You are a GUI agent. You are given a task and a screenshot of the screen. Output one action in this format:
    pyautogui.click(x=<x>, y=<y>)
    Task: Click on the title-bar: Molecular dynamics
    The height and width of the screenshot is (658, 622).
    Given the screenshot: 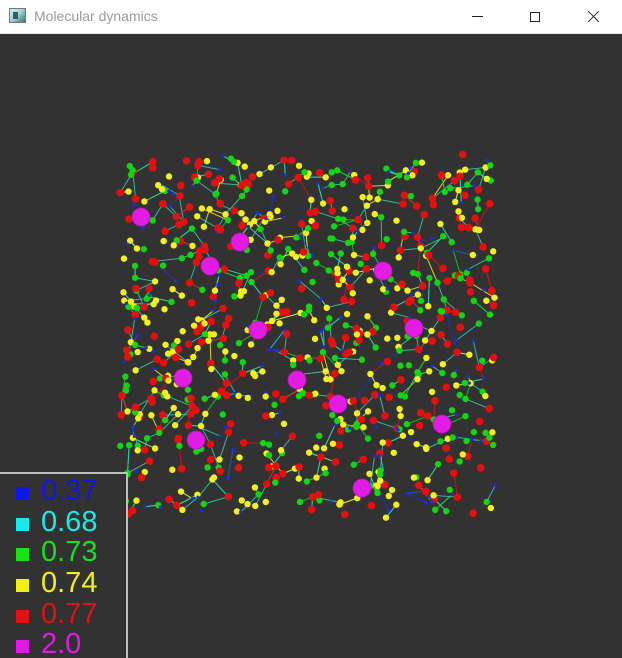 What is the action you would take?
    pyautogui.click(x=311, y=17)
    